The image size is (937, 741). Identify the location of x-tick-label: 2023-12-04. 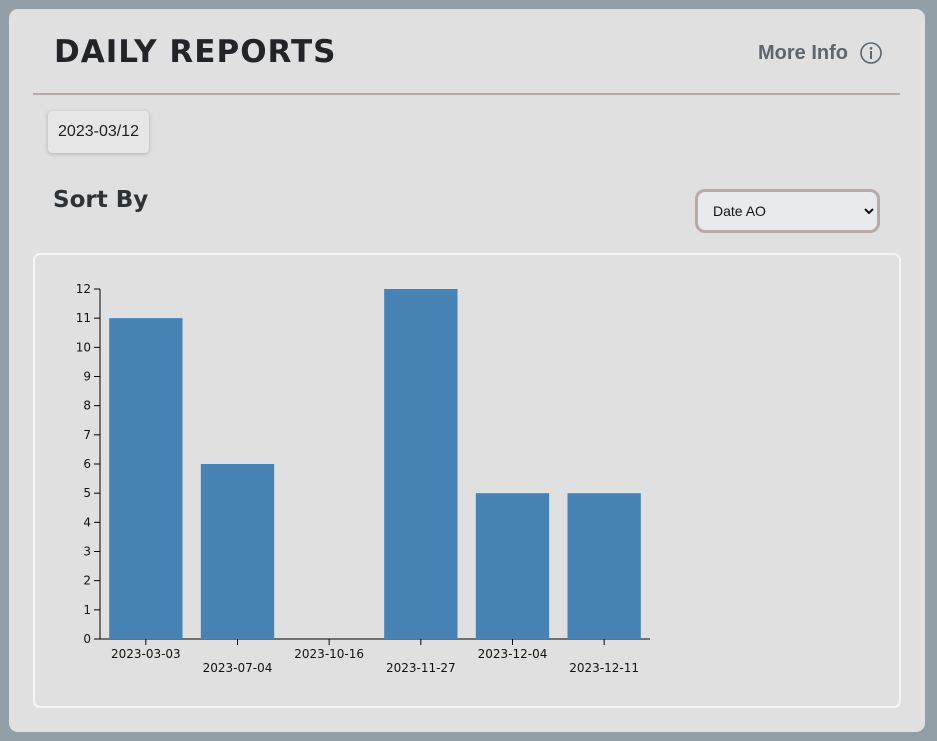
(513, 654).